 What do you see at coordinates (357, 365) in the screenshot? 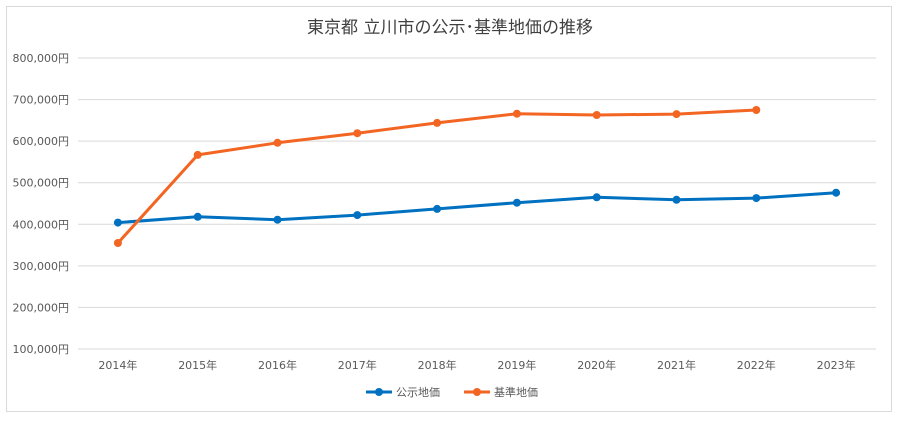
I see `x-tick-label: 2017年` at bounding box center [357, 365].